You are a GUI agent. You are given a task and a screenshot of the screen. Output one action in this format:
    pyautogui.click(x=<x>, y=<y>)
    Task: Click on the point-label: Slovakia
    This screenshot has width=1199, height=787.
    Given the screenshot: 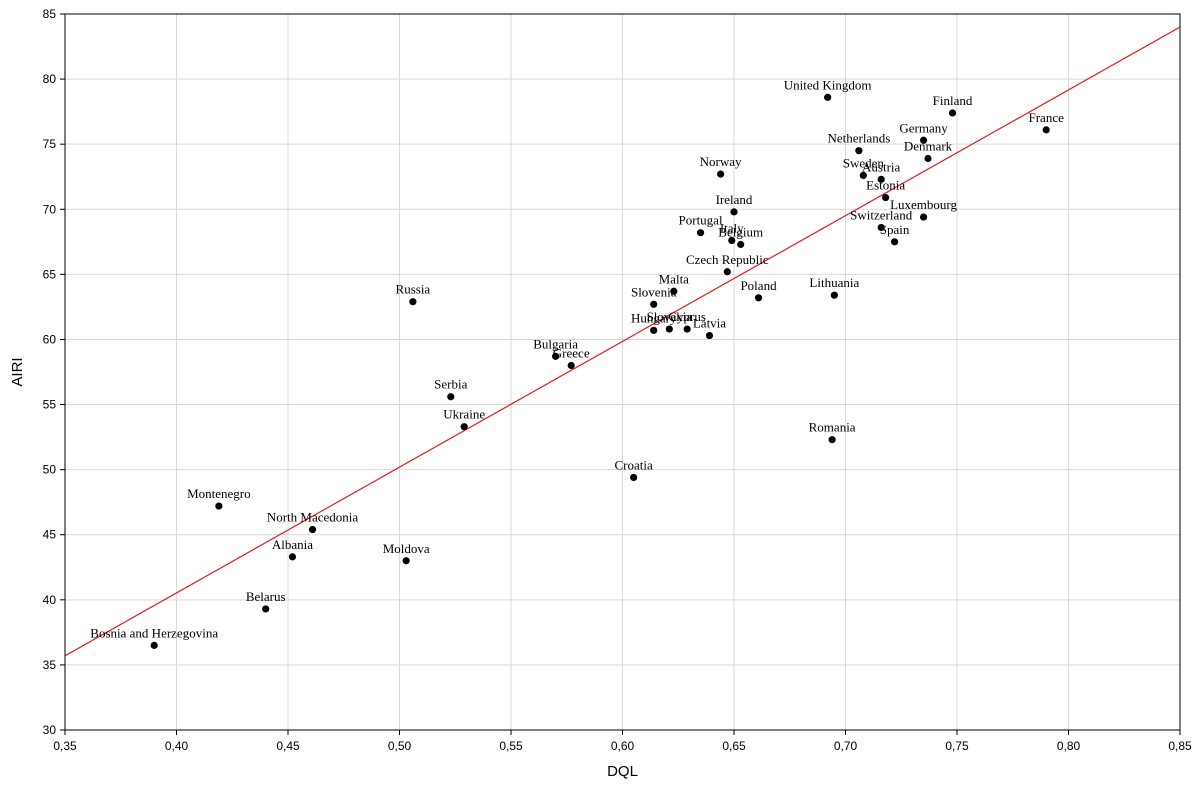 What is the action you would take?
    pyautogui.click(x=670, y=316)
    